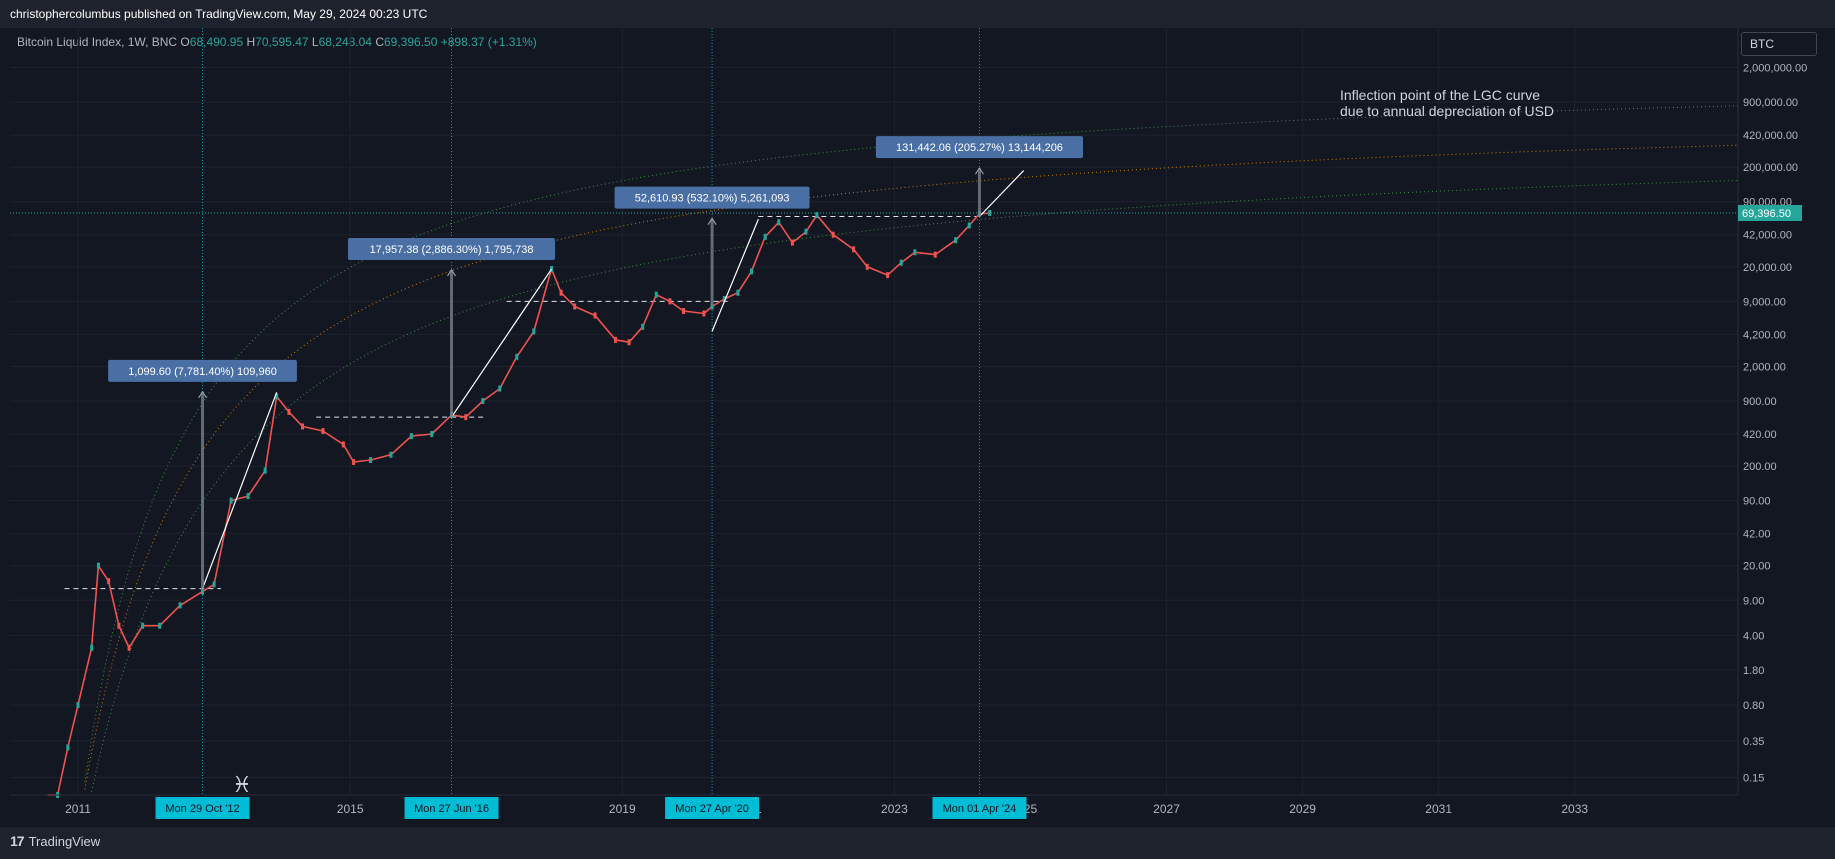 The height and width of the screenshot is (859, 1835). What do you see at coordinates (1753, 601) in the screenshot?
I see `y-tick-label: 9.00` at bounding box center [1753, 601].